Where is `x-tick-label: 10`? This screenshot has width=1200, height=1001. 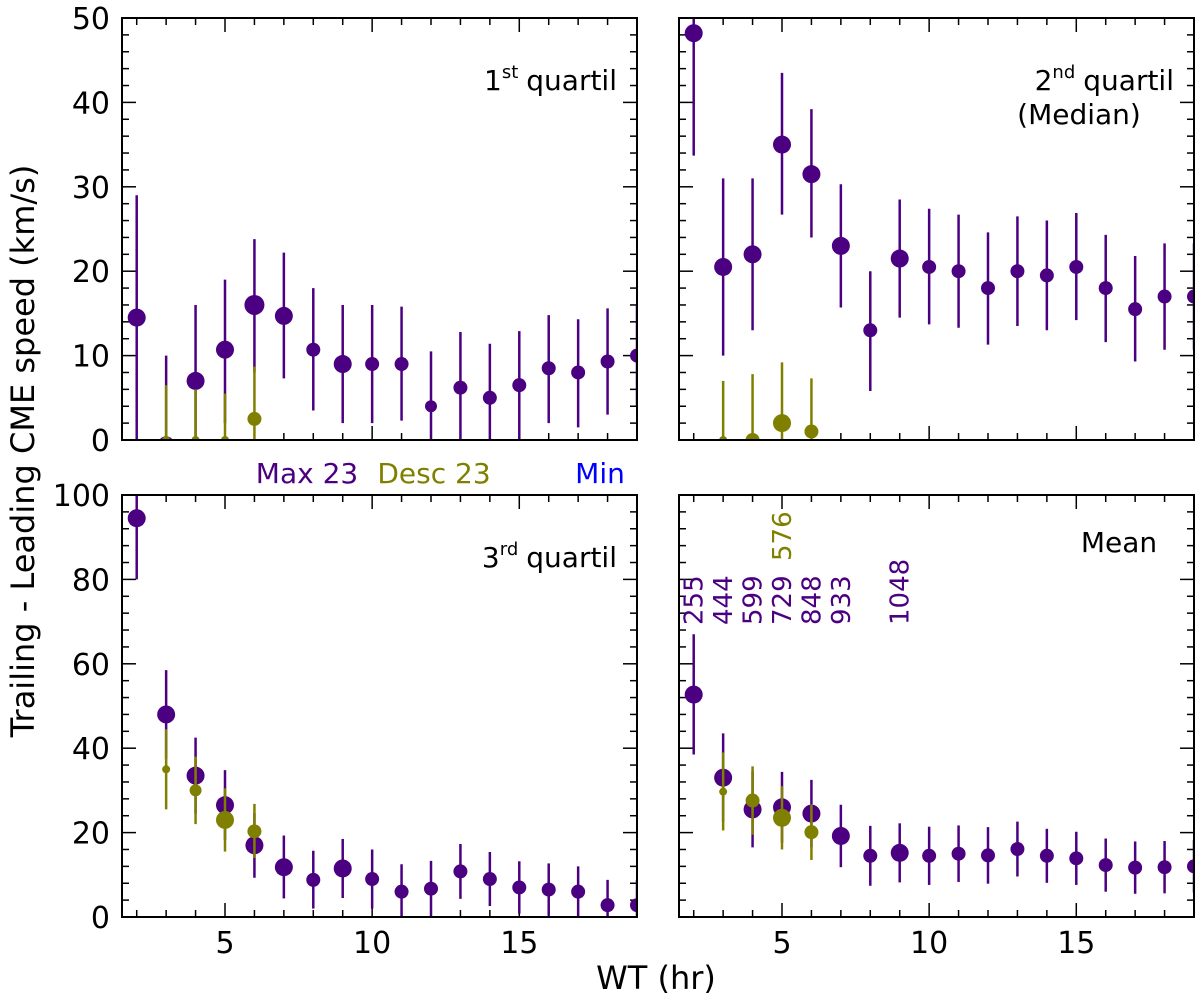 x-tick-label: 10 is located at coordinates (372, 943).